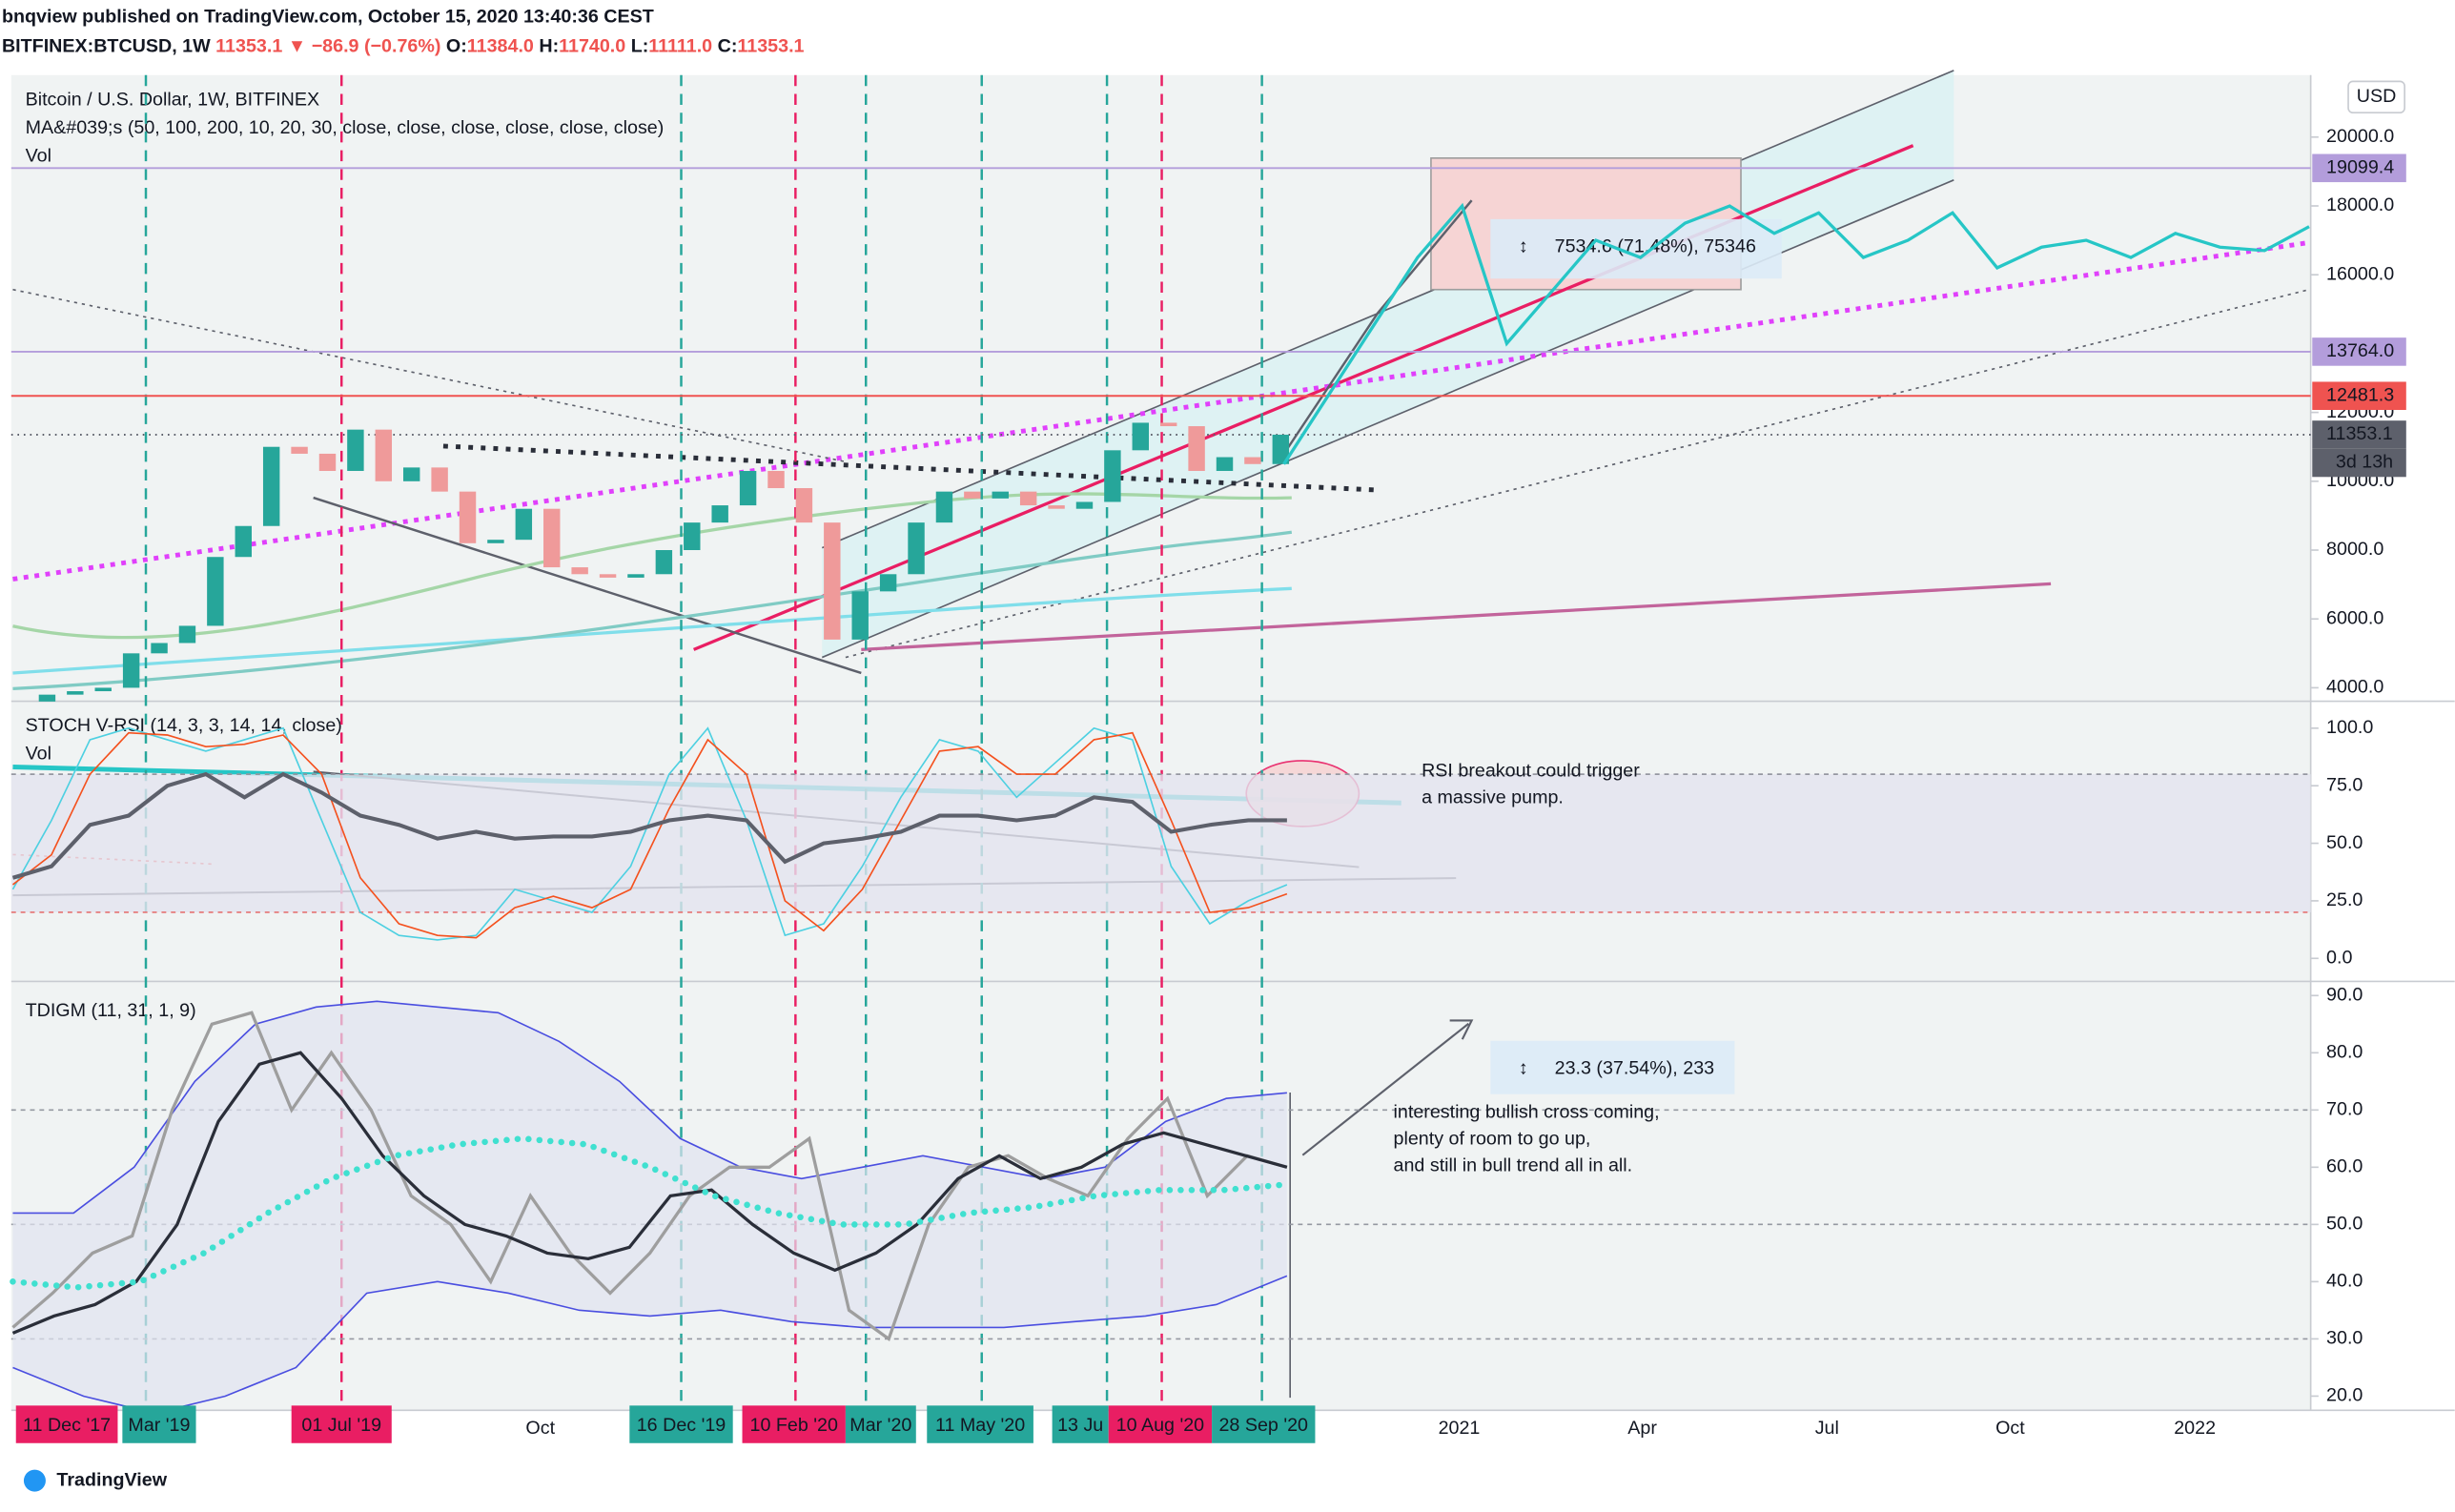  What do you see at coordinates (682, 1425) in the screenshot?
I see `time-label: 16 Dec '19` at bounding box center [682, 1425].